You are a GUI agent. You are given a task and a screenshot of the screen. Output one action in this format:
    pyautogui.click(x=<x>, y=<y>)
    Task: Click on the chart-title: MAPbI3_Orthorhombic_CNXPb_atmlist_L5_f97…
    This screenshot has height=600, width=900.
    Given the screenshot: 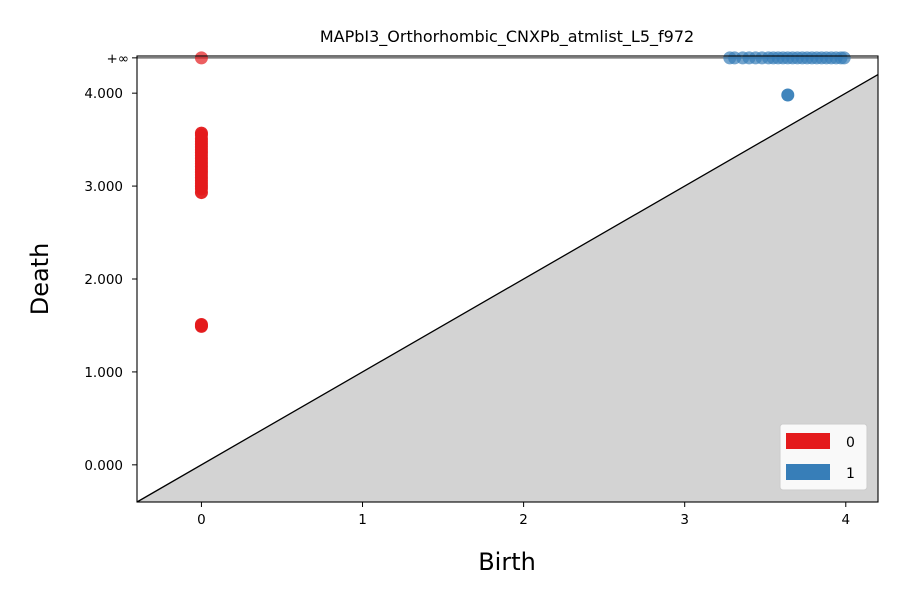 What is the action you would take?
    pyautogui.click(x=507, y=37)
    